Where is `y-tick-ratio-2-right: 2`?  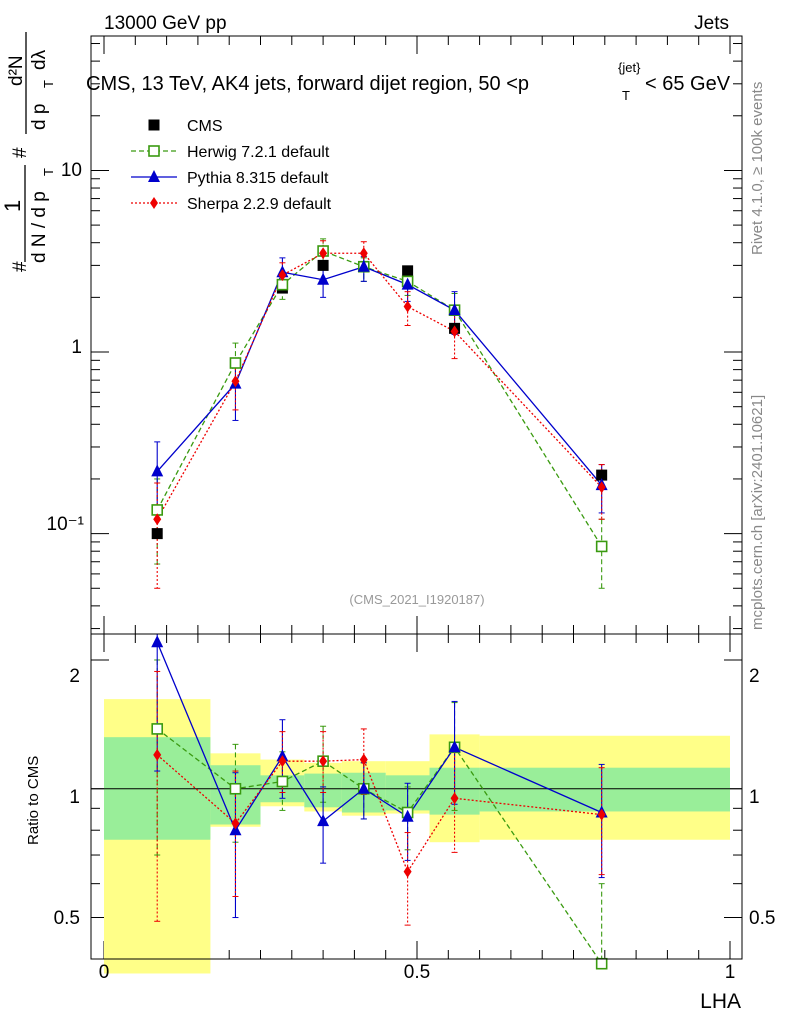
y-tick-ratio-2-right: 2 is located at coordinates (754, 676).